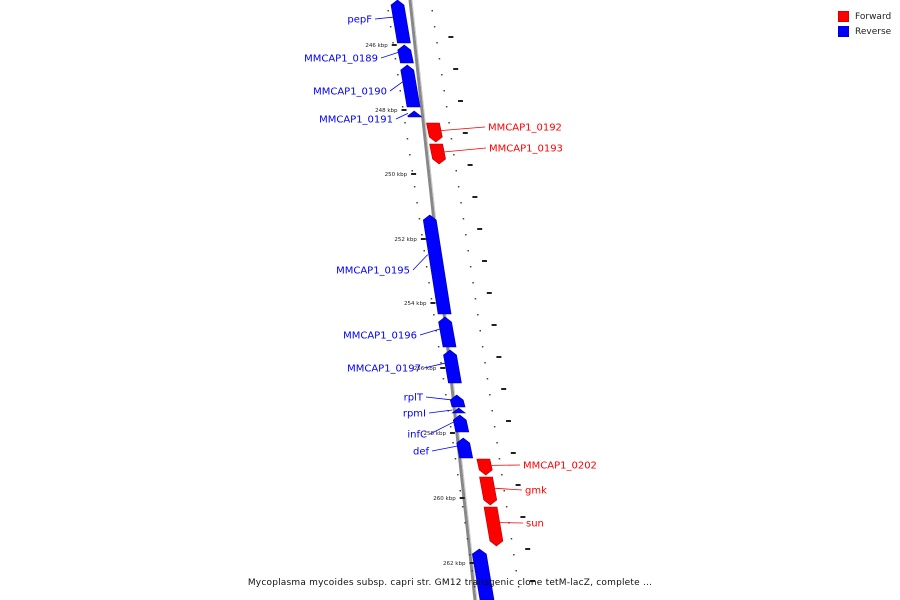 The height and width of the screenshot is (600, 900). What do you see at coordinates (444, 499) in the screenshot?
I see `kbp-label: 260 kbp` at bounding box center [444, 499].